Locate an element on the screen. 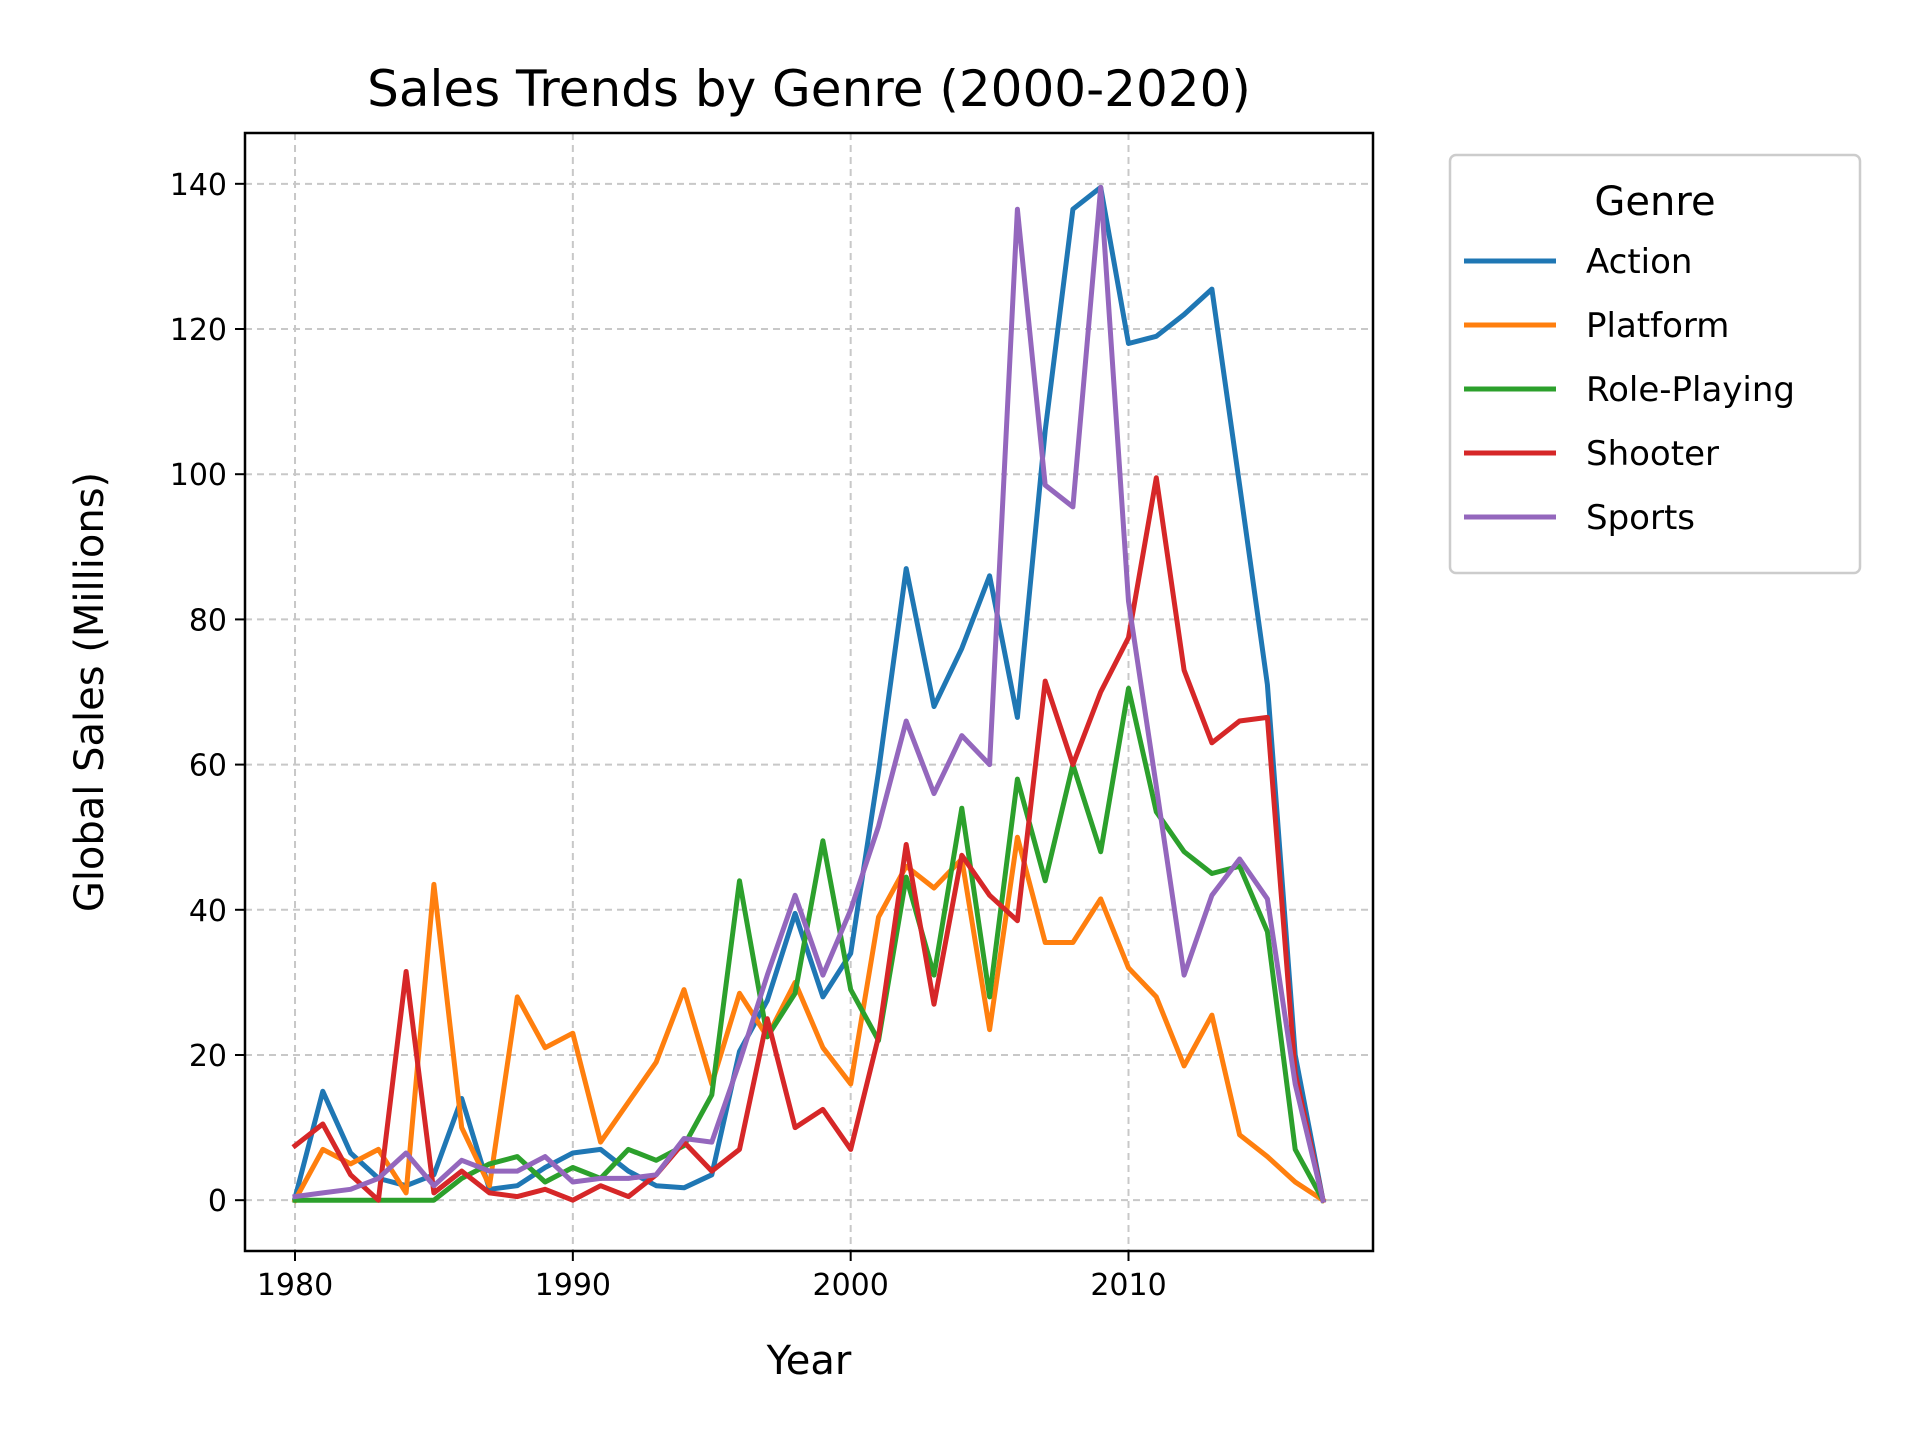 This screenshot has width=1920, height=1440. y-tick-label: 20 is located at coordinates (208, 1056).